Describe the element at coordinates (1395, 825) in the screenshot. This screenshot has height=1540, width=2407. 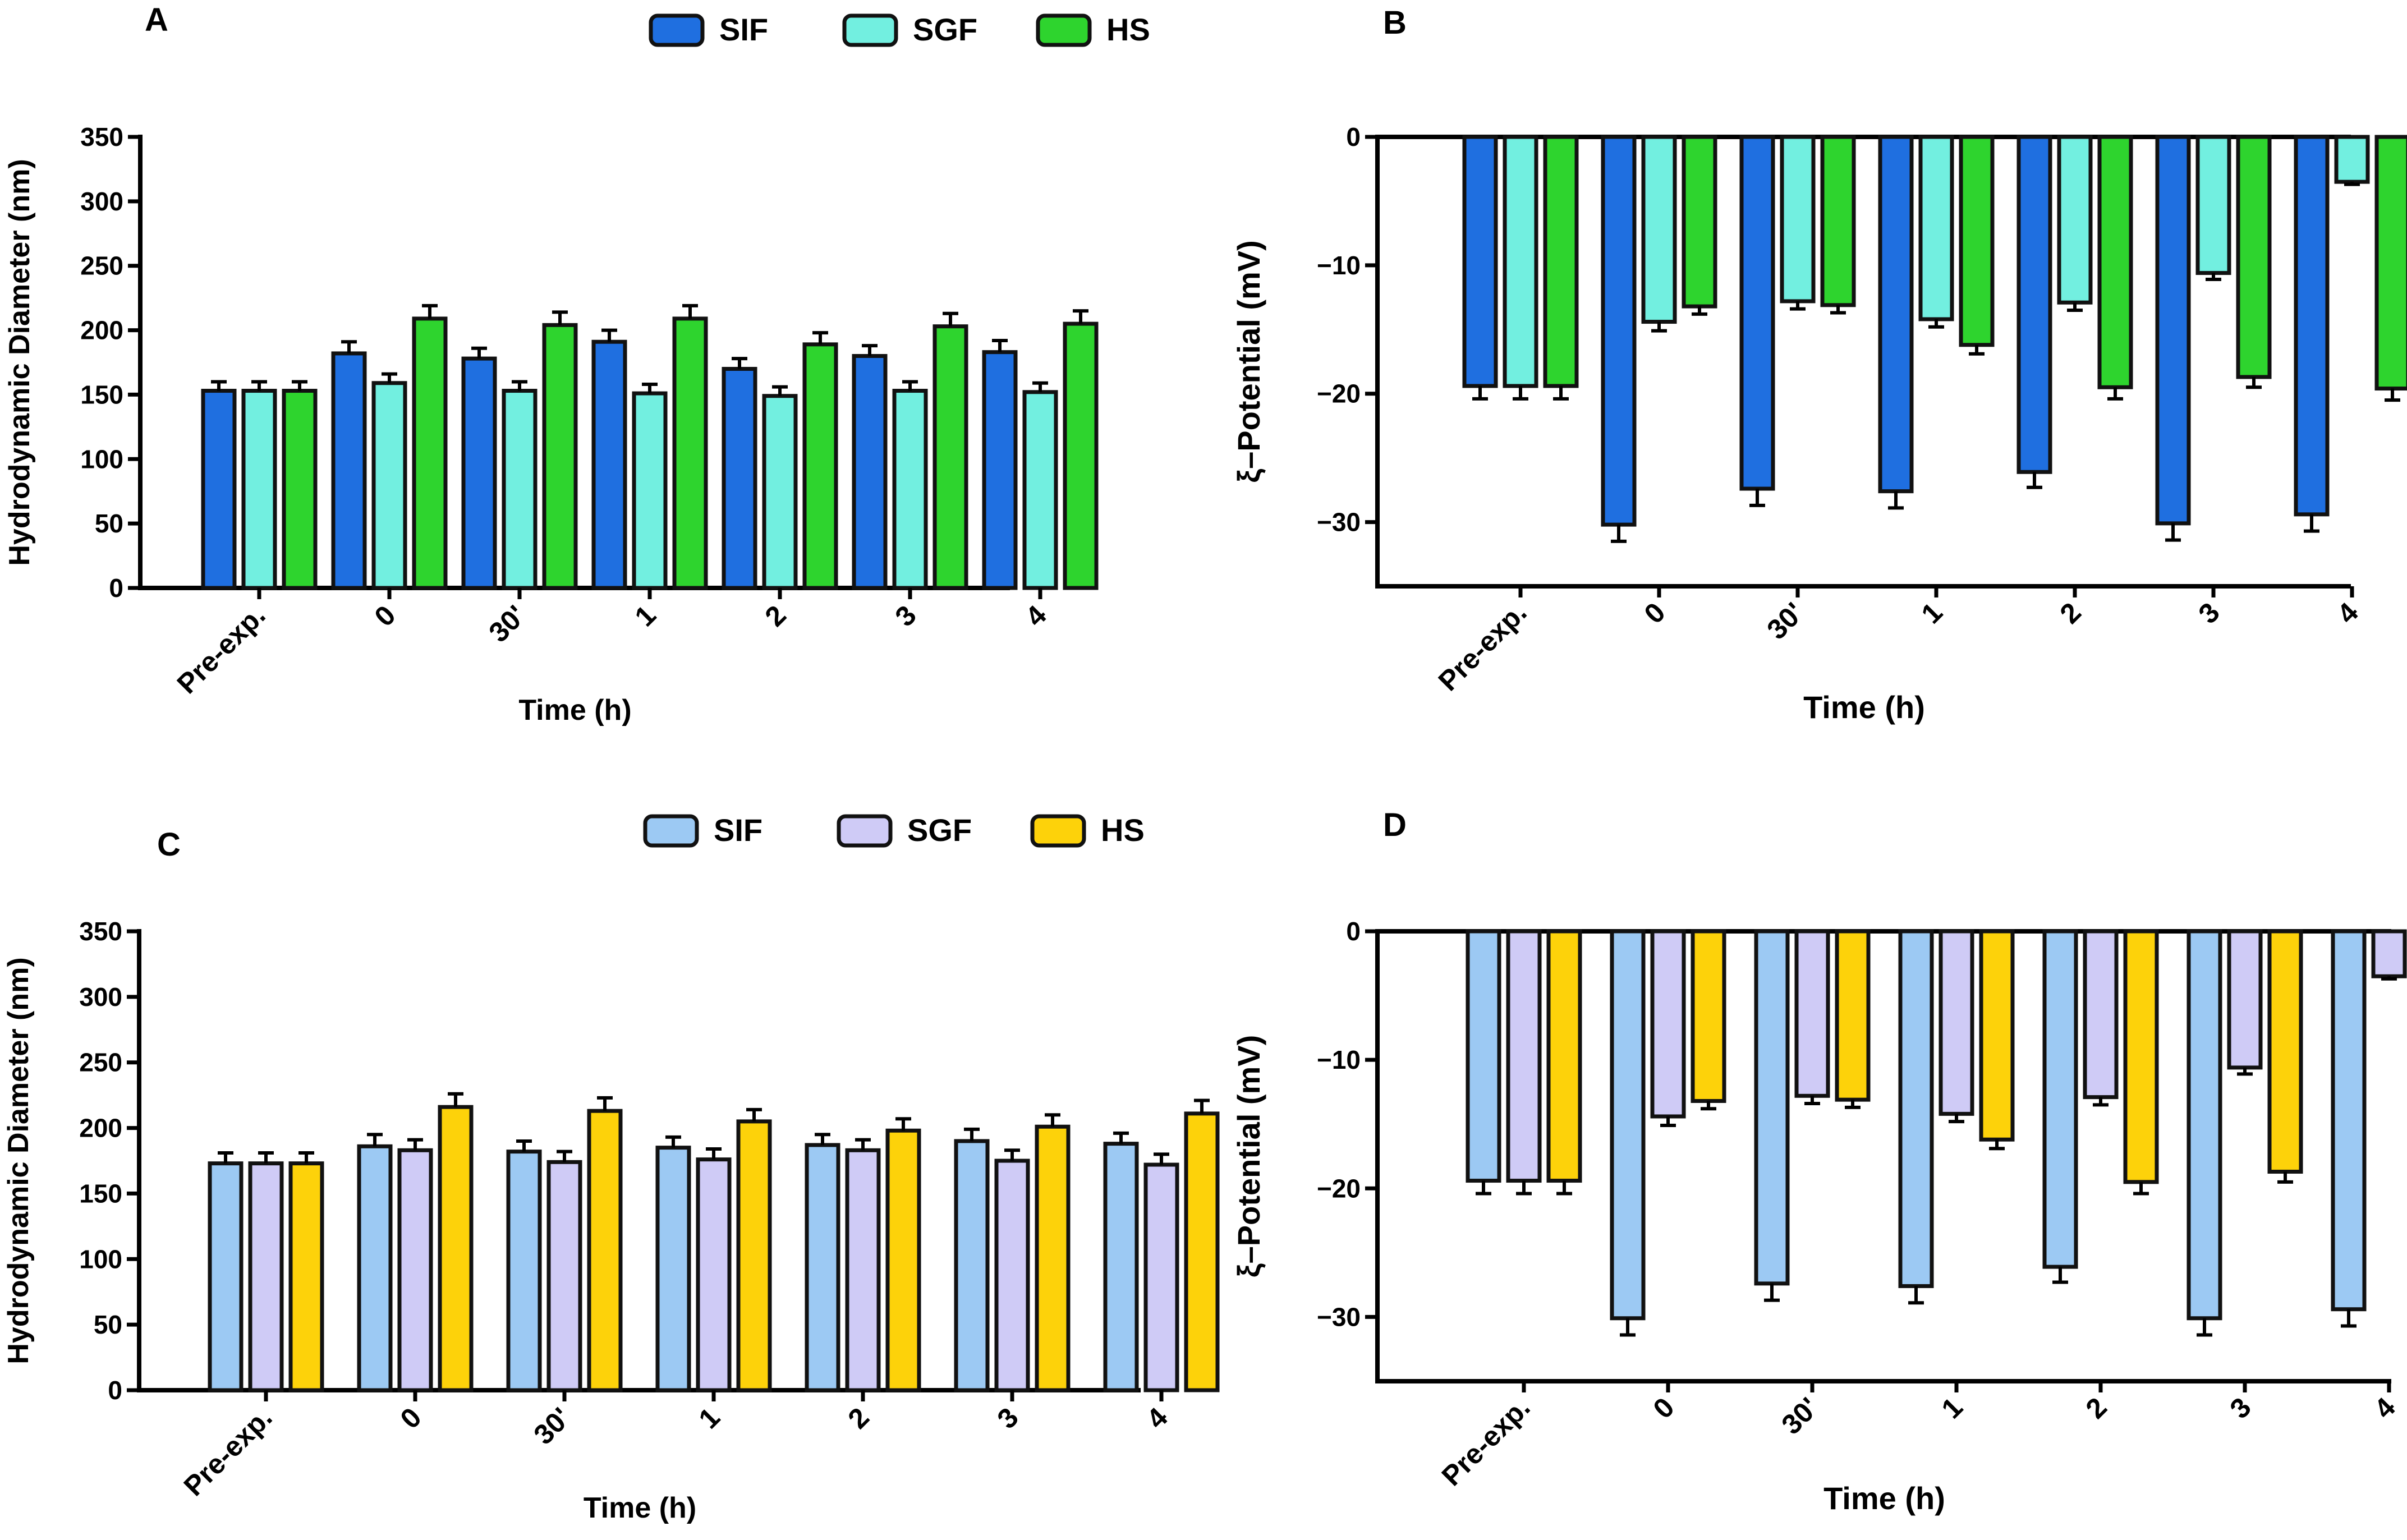
I see `panel-letter: D` at that location.